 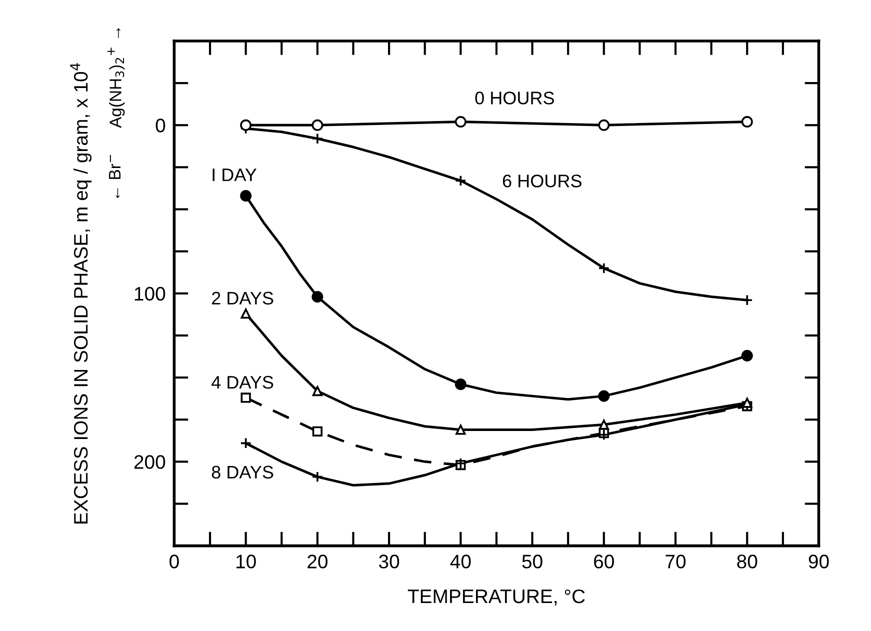 What do you see at coordinates (243, 382) in the screenshot?
I see `series-label: 4 DAYS` at bounding box center [243, 382].